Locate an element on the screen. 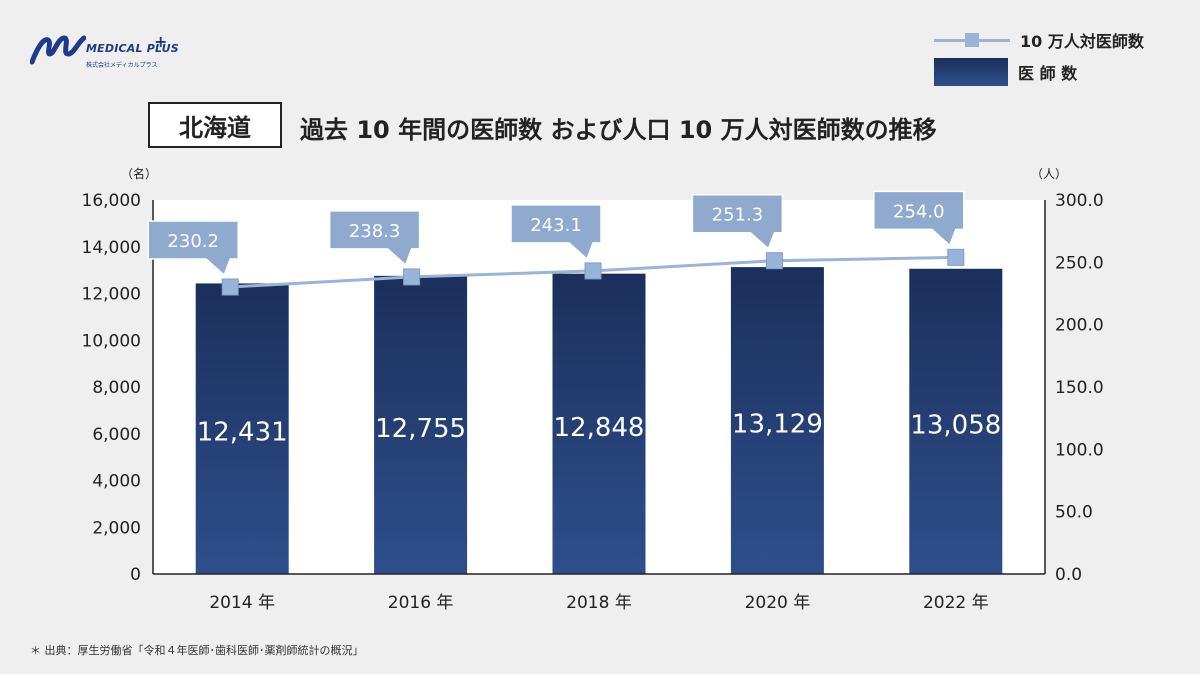 Image resolution: width=1200 pixels, height=674 pixels. source-footnote: ＊ 出典：厚生労働省「令和４年医師･歯科医師･薬剤師統計の概況」 is located at coordinates (197, 650).